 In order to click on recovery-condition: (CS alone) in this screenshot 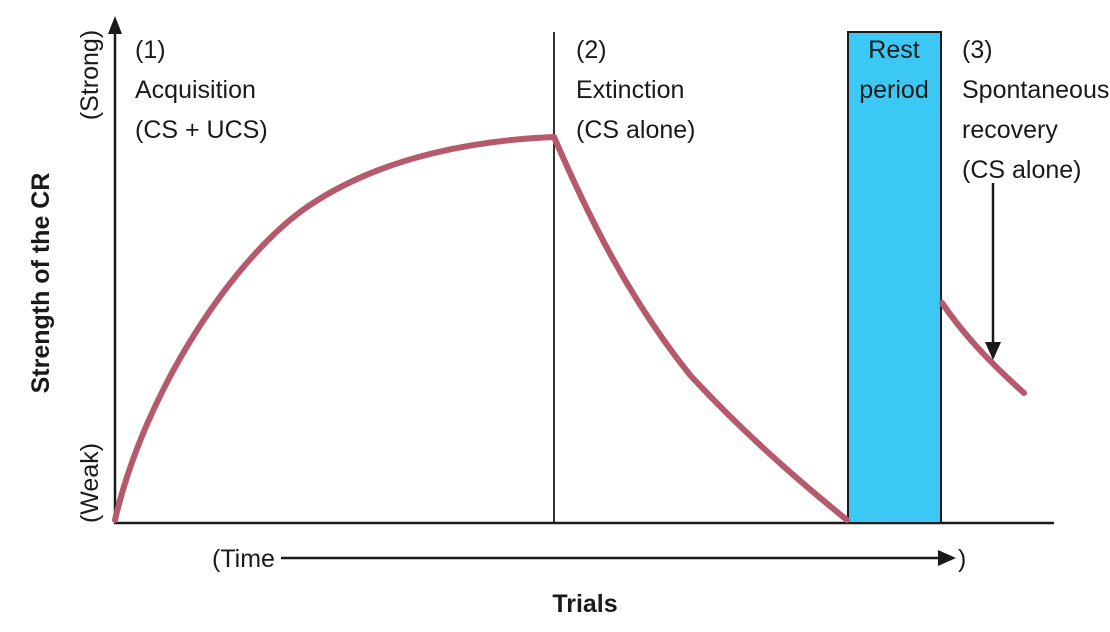, I will do `click(1022, 170)`.